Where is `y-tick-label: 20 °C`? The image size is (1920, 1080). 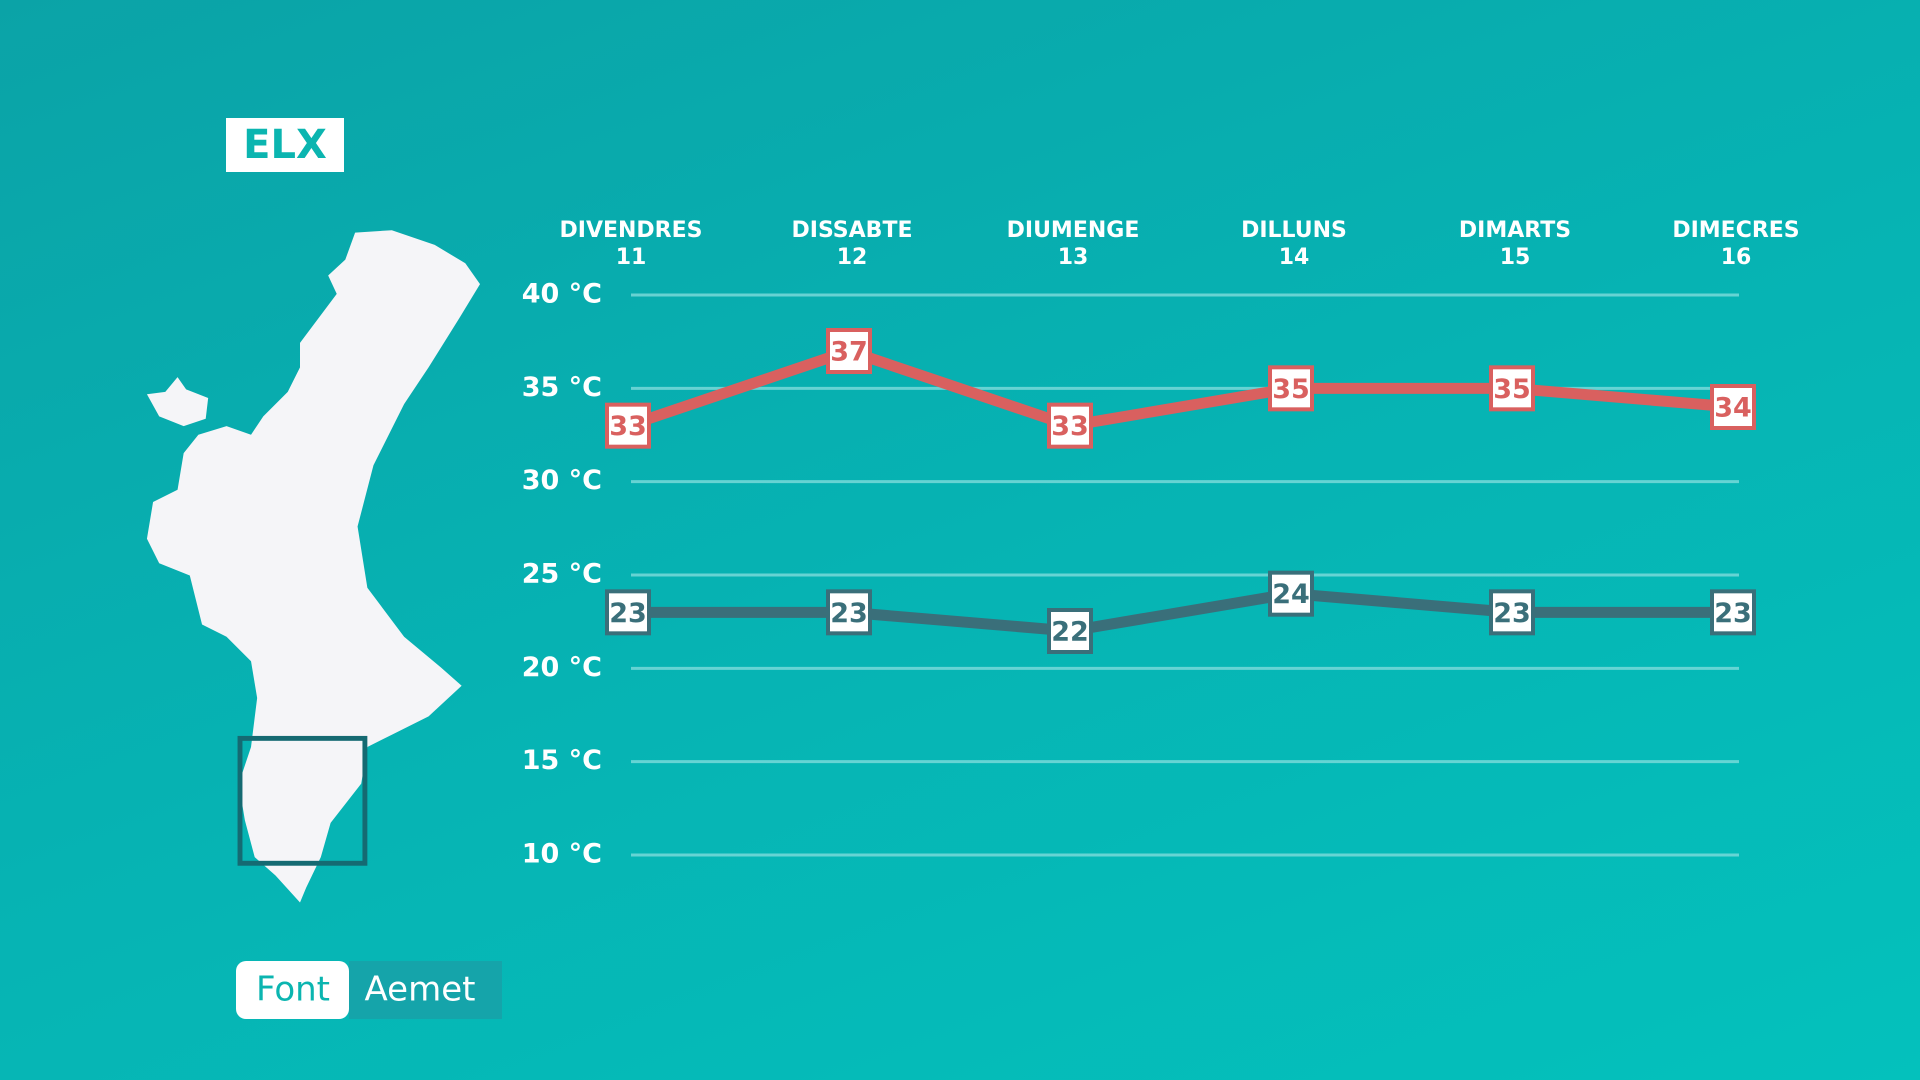 y-tick-label: 20 °C is located at coordinates (562, 667).